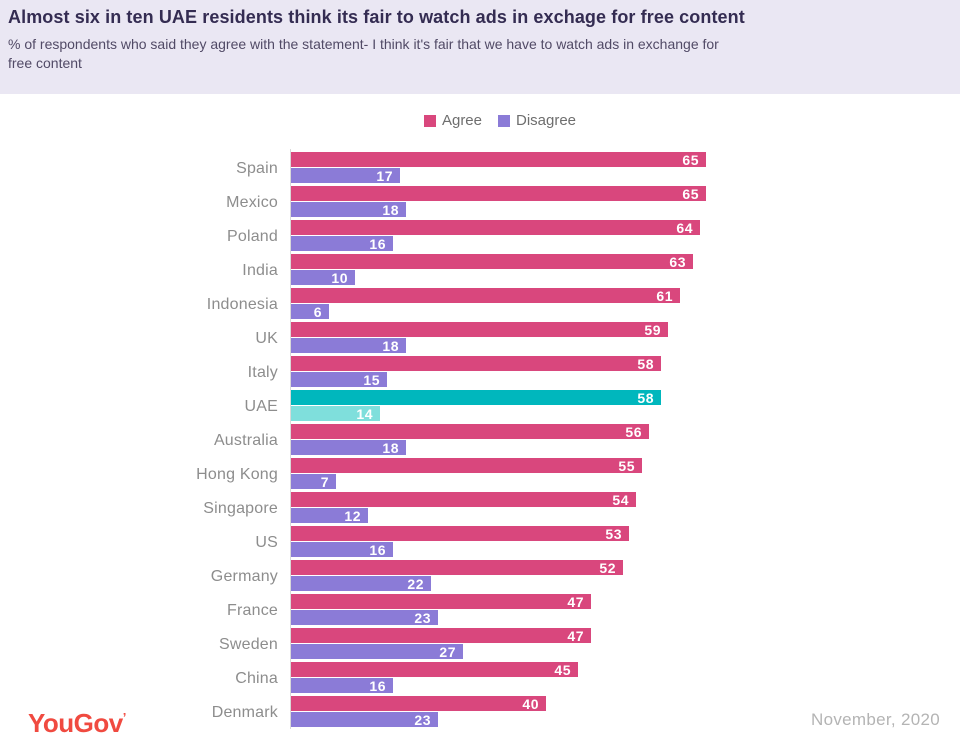 The image size is (960, 748). What do you see at coordinates (684, 227) in the screenshot?
I see `agree-value: 64` at bounding box center [684, 227].